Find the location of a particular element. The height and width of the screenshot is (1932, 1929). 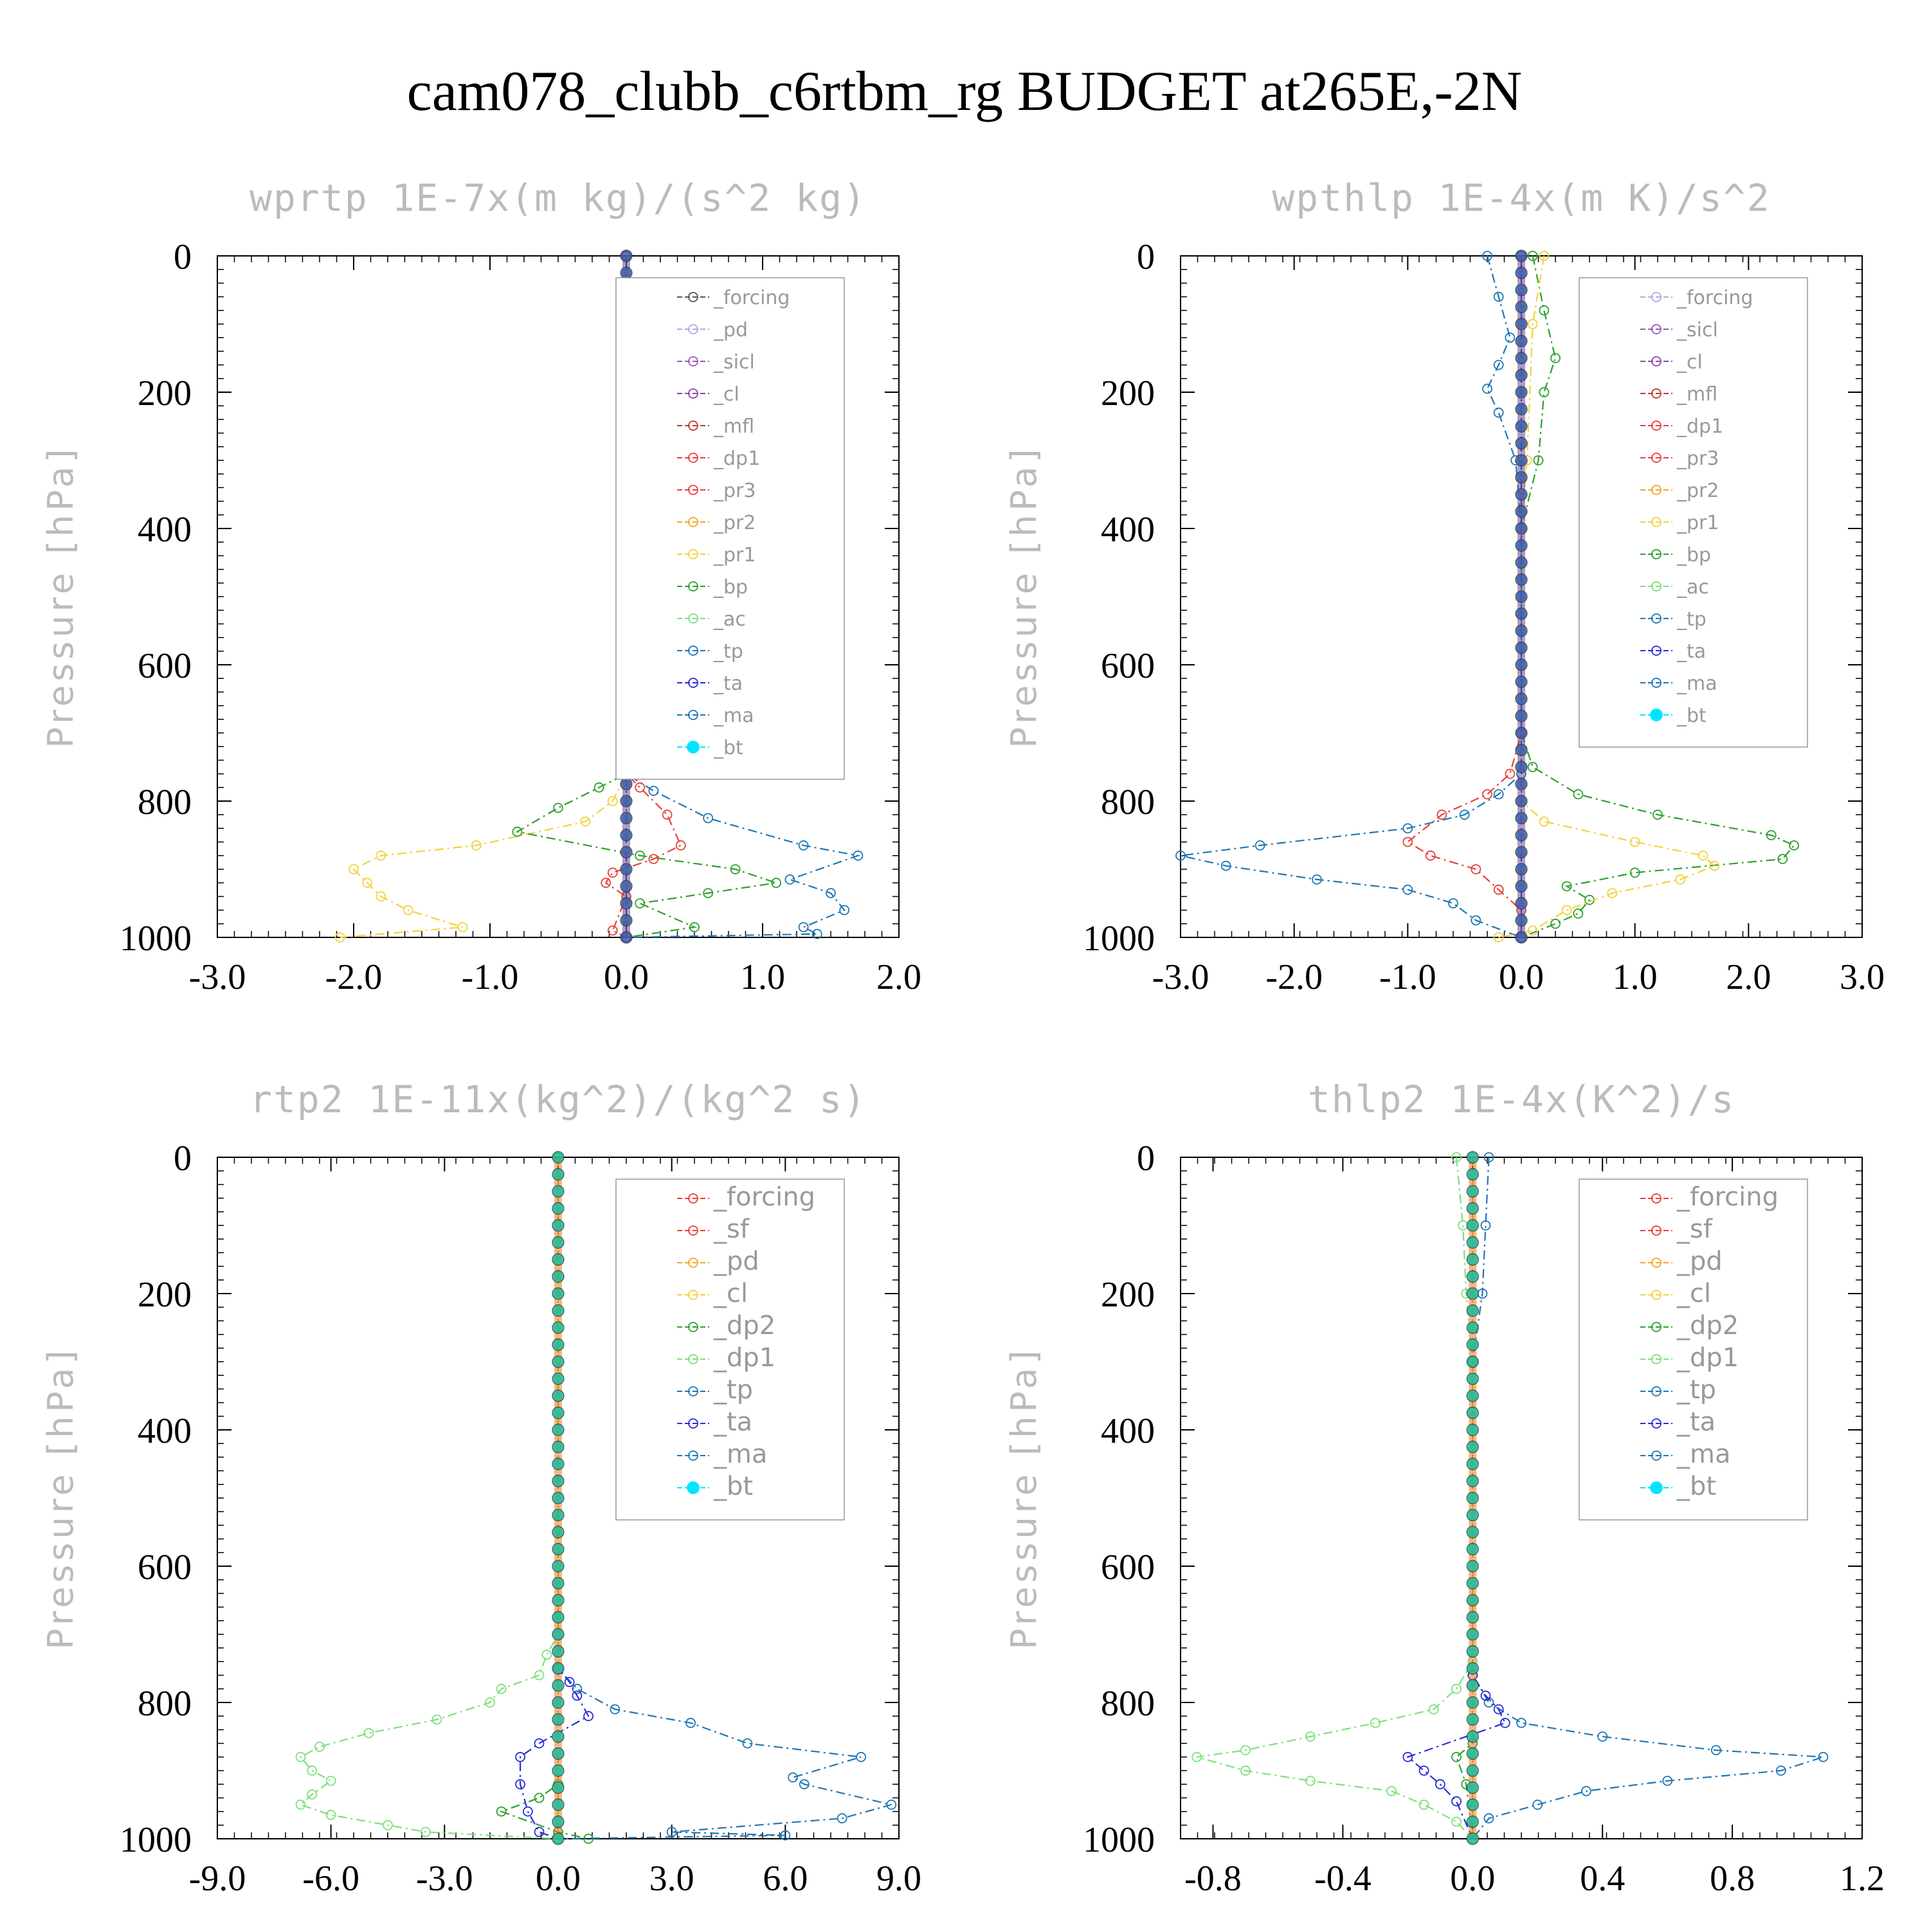

x-tick-label: -0.8 is located at coordinates (1213, 1879).